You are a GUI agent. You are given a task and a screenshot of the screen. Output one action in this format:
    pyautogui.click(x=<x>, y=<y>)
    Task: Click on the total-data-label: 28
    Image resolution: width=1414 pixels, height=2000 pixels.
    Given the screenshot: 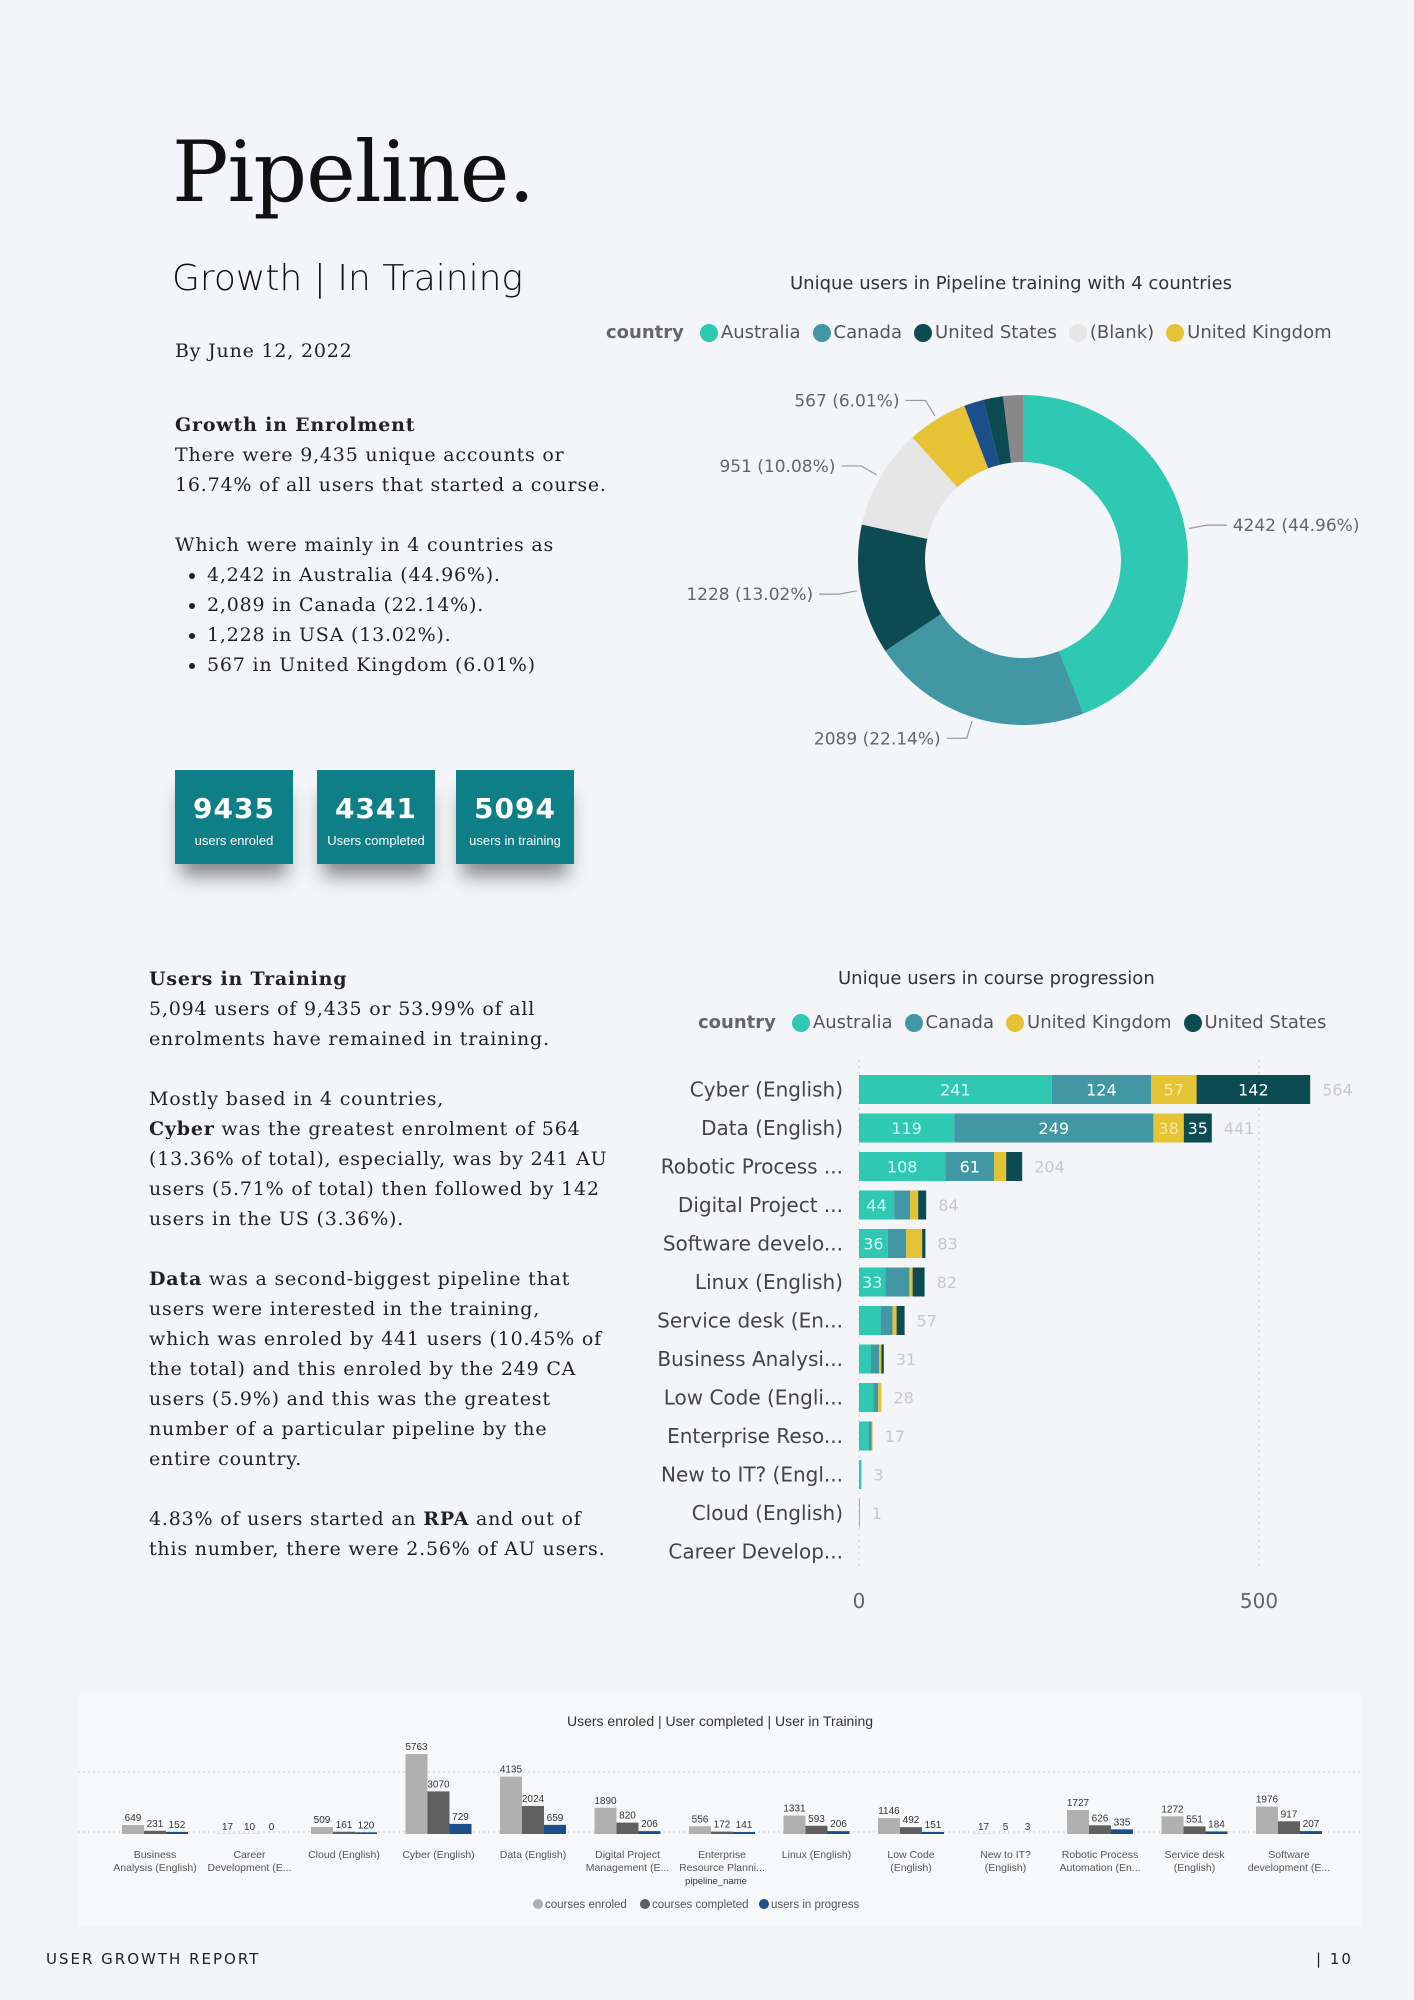 What is the action you would take?
    pyautogui.click(x=903, y=1398)
    